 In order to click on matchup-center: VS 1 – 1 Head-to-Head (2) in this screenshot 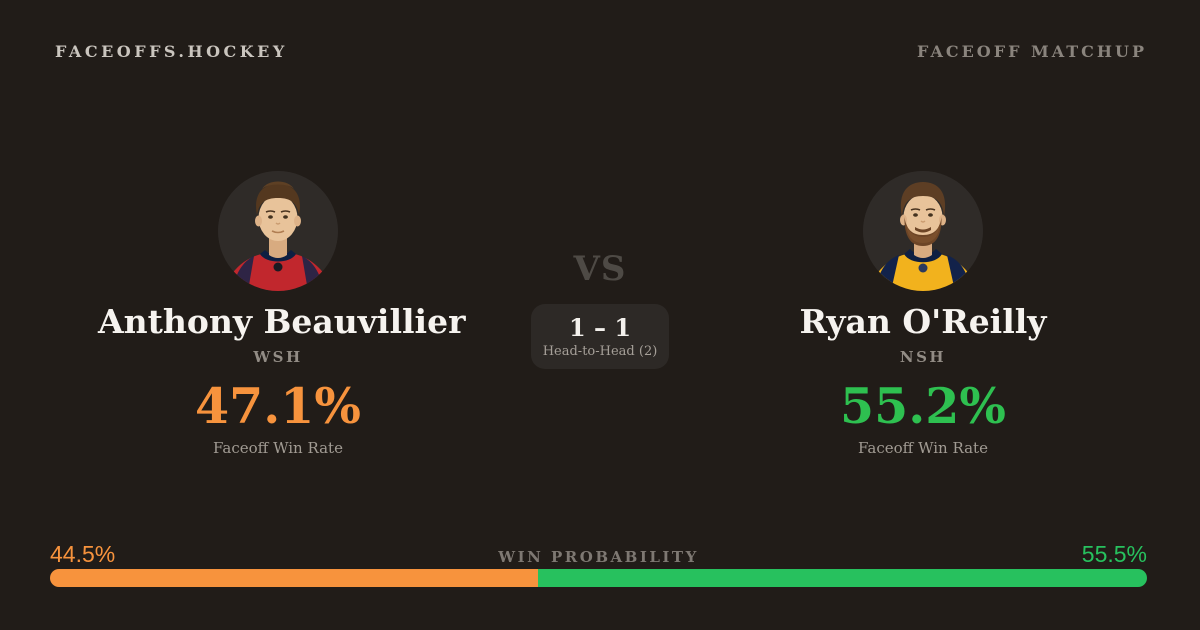, I will do `click(600, 309)`.